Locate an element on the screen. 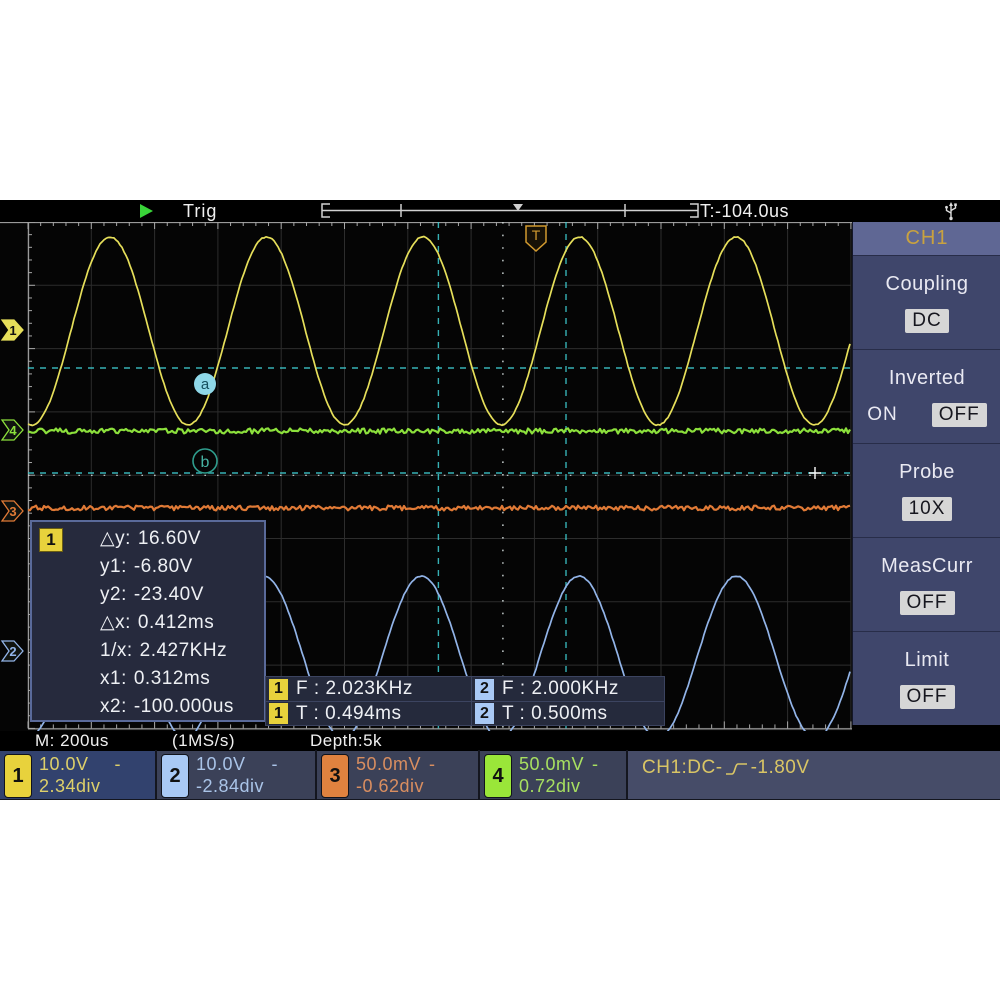 This screenshot has height=1000, width=1000. menu-item-probe: Probe 10X is located at coordinates (926, 490).